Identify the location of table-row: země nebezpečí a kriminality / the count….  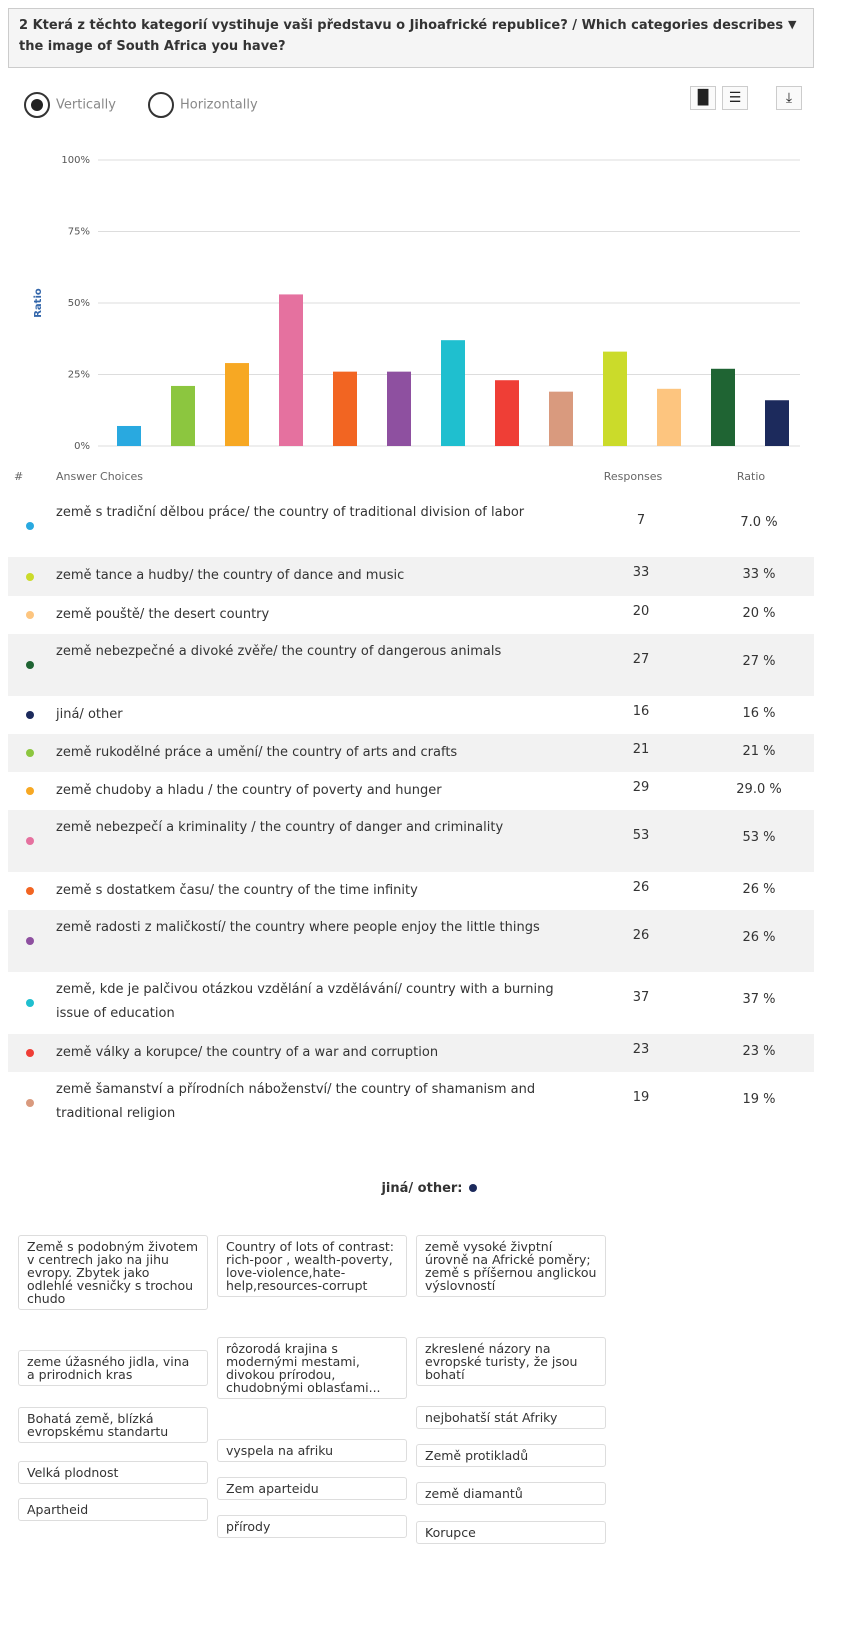
(411, 841).